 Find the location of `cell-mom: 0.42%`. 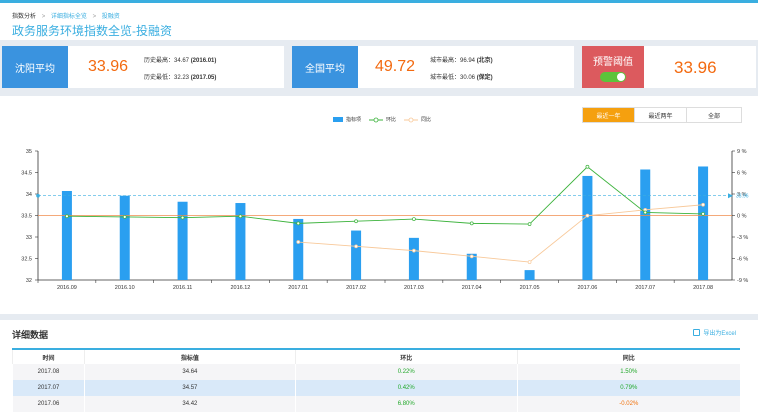

cell-mom: 0.42% is located at coordinates (406, 388).